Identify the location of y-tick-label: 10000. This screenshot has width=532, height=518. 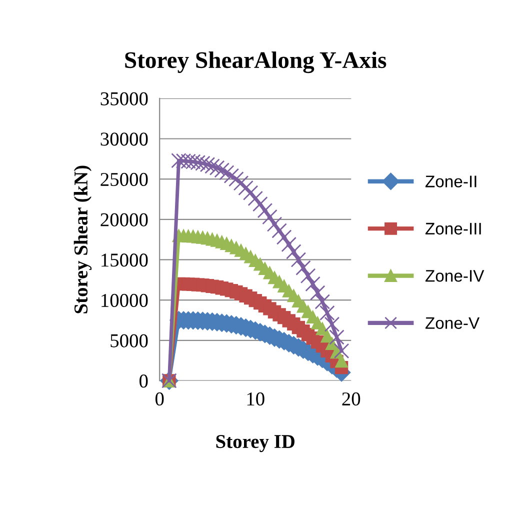
(125, 301).